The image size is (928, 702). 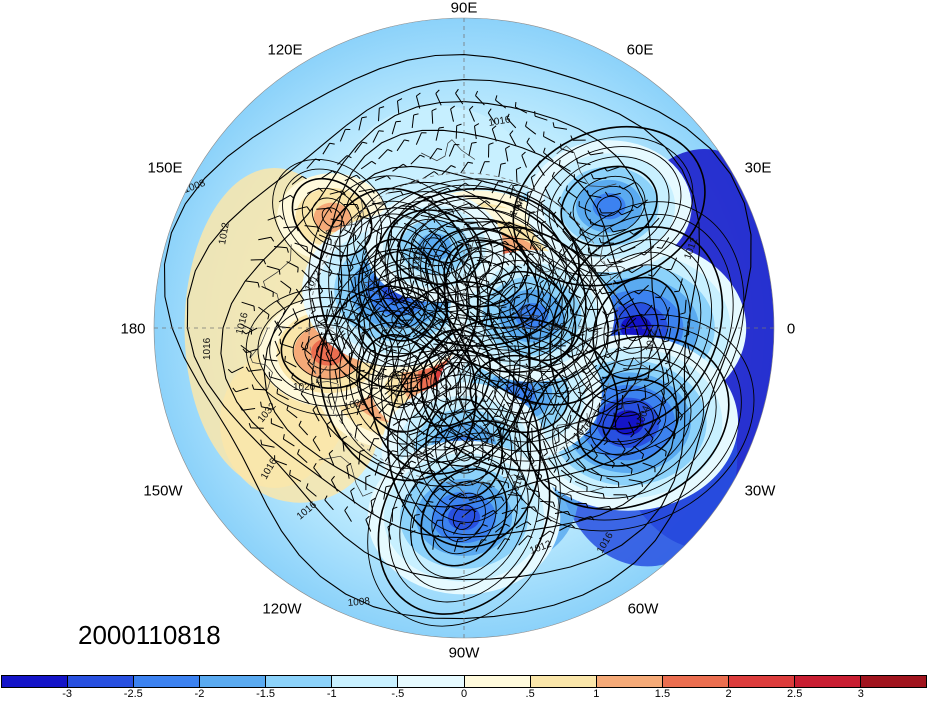 I want to click on longitude-label-60w: 60W, so click(x=643, y=609).